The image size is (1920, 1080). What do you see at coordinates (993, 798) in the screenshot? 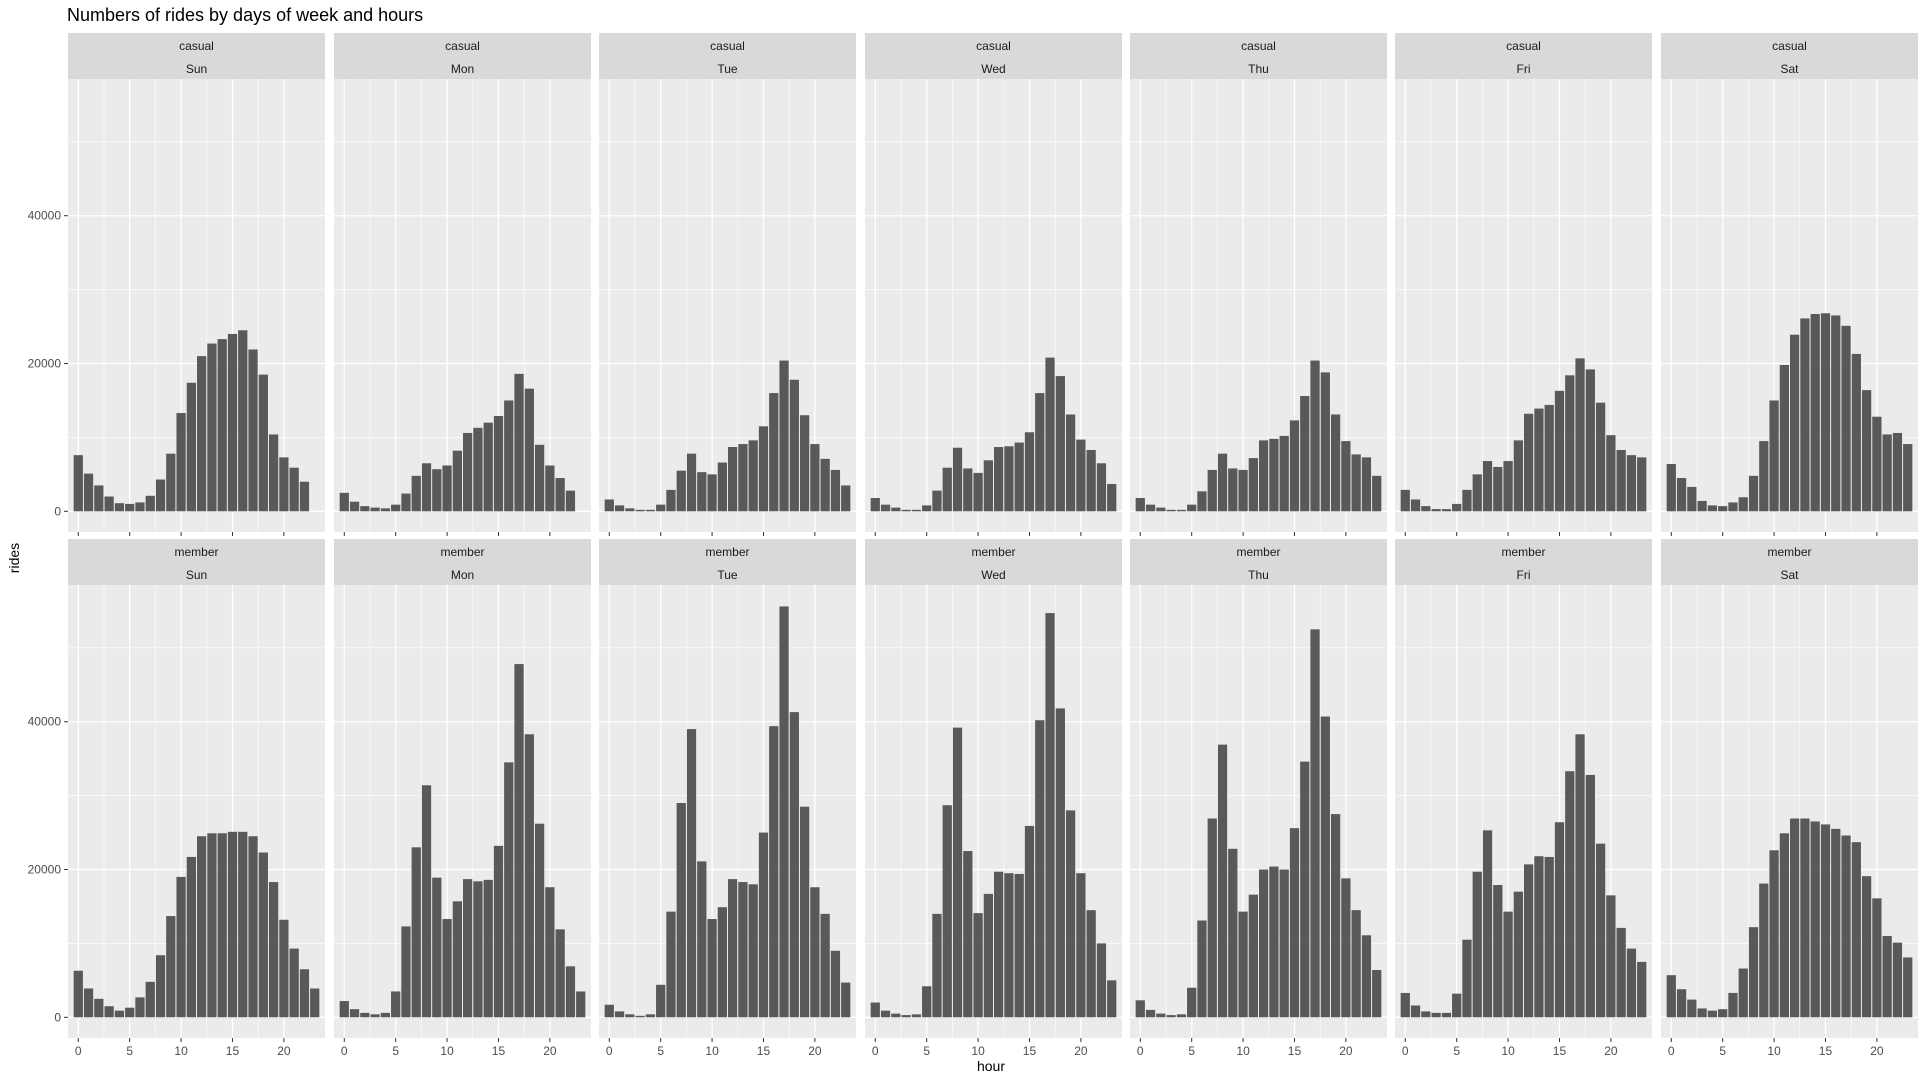
I see `panel-member-wed: member Wed 0 5 10 15 20` at bounding box center [993, 798].